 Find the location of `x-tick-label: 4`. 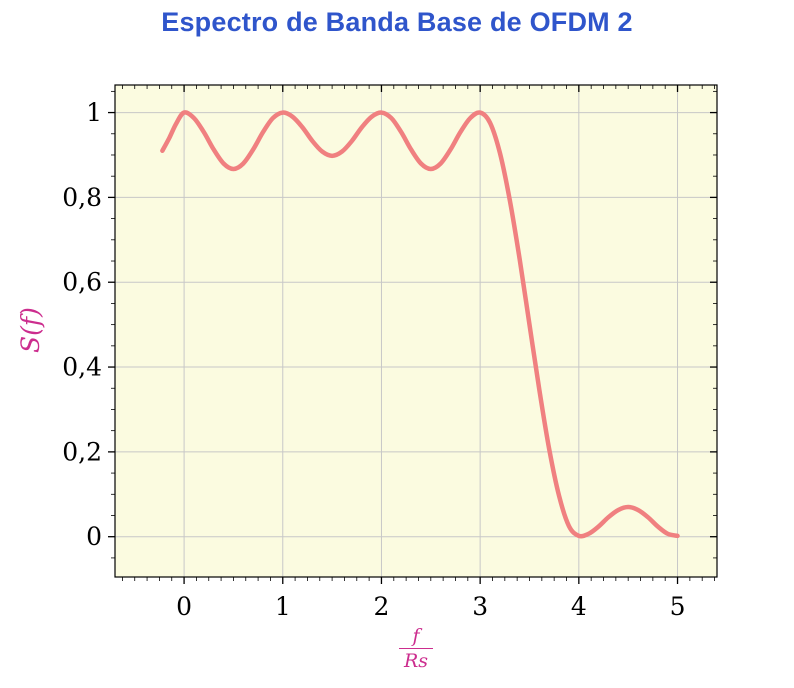

x-tick-label: 4 is located at coordinates (579, 606).